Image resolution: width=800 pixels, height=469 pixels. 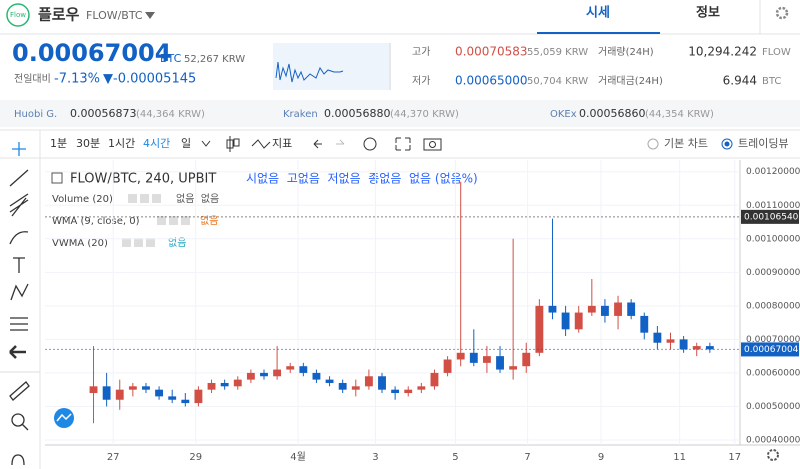 What do you see at coordinates (300, 114) in the screenshot?
I see `exchange-name: Kraken` at bounding box center [300, 114].